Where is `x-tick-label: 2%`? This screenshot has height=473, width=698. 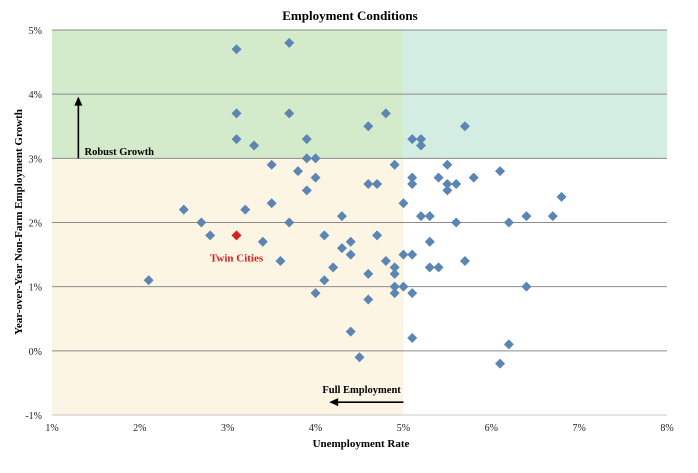 x-tick-label: 2% is located at coordinates (139, 428).